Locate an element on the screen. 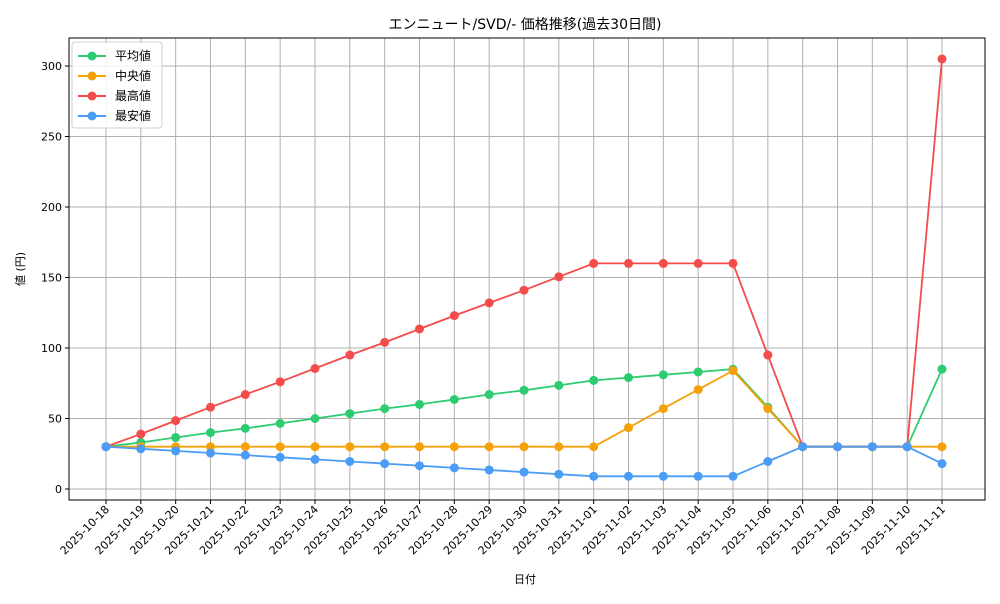 The image size is (1000, 604). legend-label: 中央値 is located at coordinates (133, 75).